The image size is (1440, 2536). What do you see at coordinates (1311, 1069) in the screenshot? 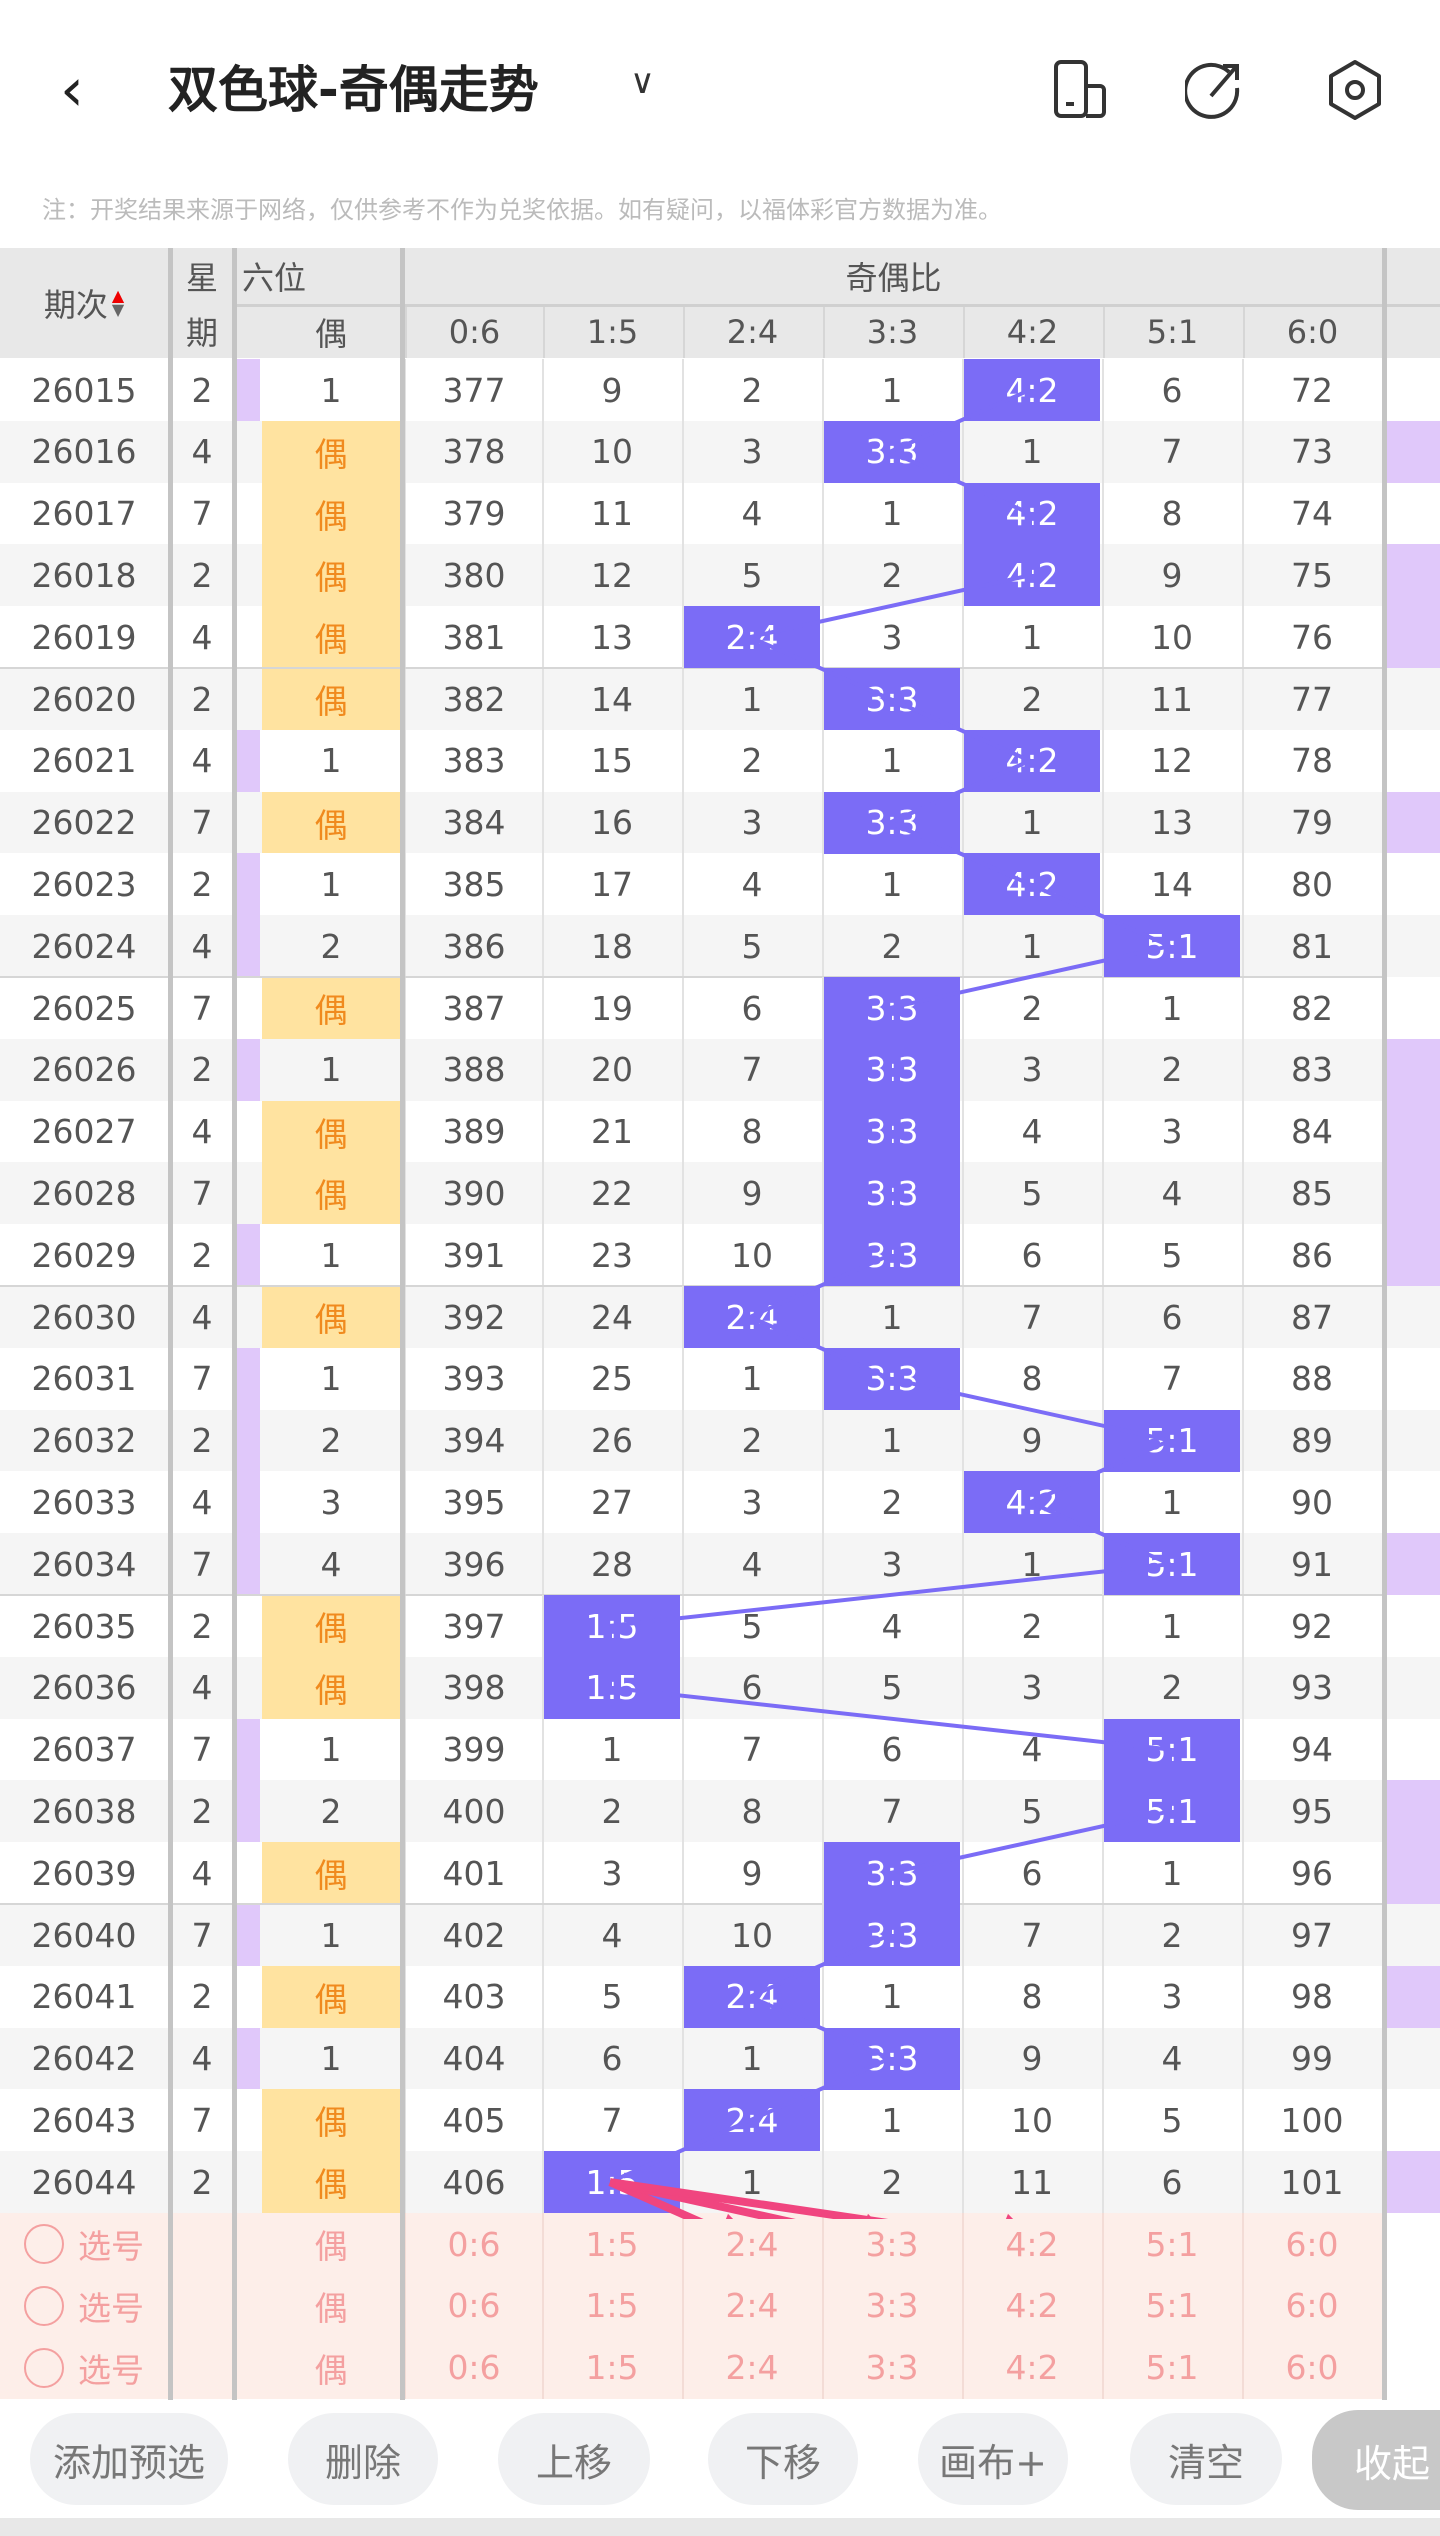
I see `ratio-miss-cell: 83` at bounding box center [1311, 1069].